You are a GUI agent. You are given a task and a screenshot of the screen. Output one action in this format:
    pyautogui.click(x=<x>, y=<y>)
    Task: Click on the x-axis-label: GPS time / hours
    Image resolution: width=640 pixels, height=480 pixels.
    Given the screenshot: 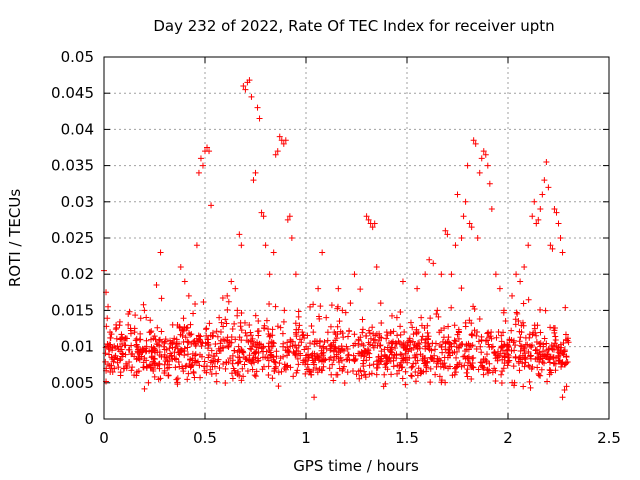 What is the action you would take?
    pyautogui.click(x=356, y=466)
    